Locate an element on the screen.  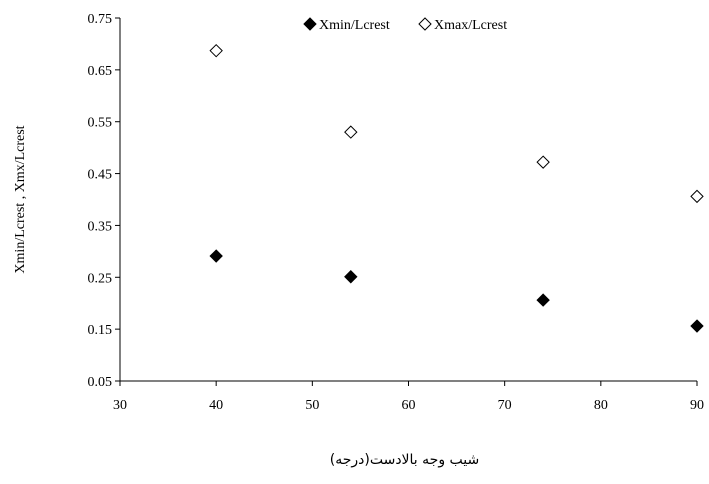
y-axis-title: Xmin/Lcrest , Xmx/Lcrest is located at coordinates (20, 199).